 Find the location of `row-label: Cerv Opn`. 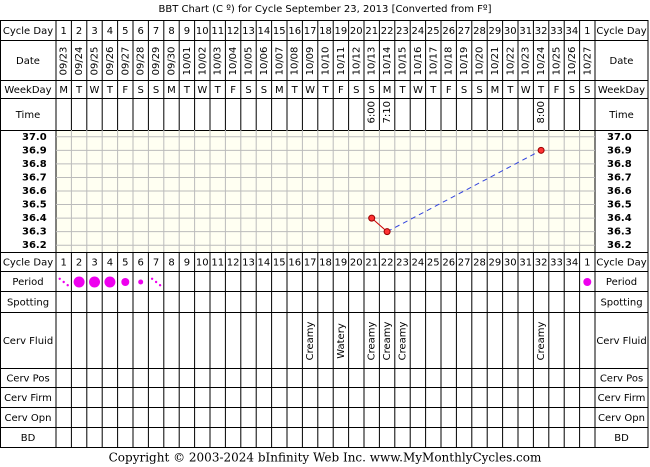

row-label: Cerv Opn is located at coordinates (28, 418).